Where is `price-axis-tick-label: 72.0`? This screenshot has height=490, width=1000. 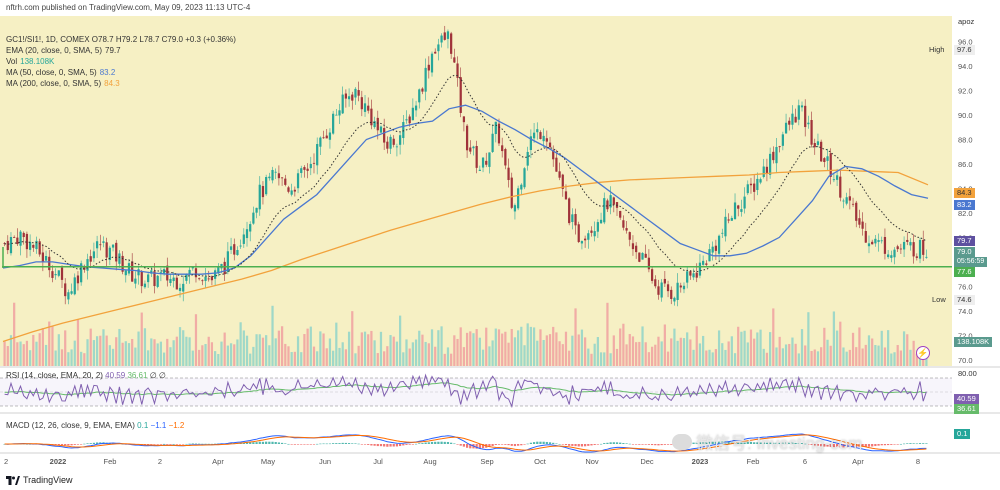 price-axis-tick-label: 72.0 is located at coordinates (965, 335).